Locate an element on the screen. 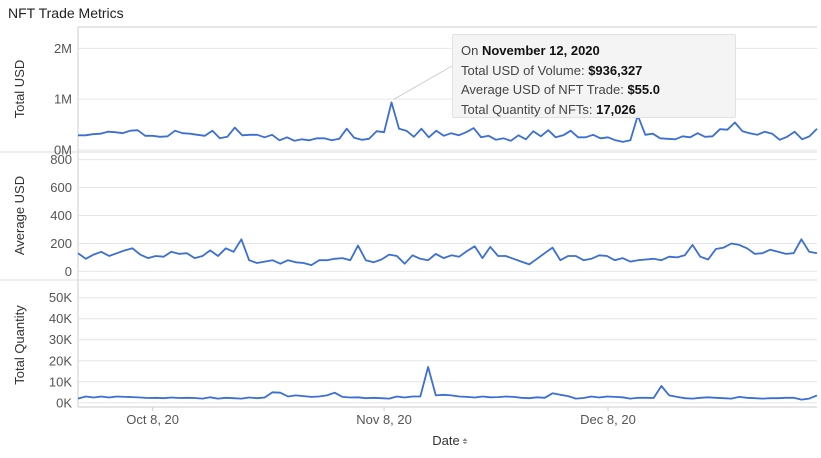  panel-title: NFT Trade Metrics is located at coordinates (66, 13).